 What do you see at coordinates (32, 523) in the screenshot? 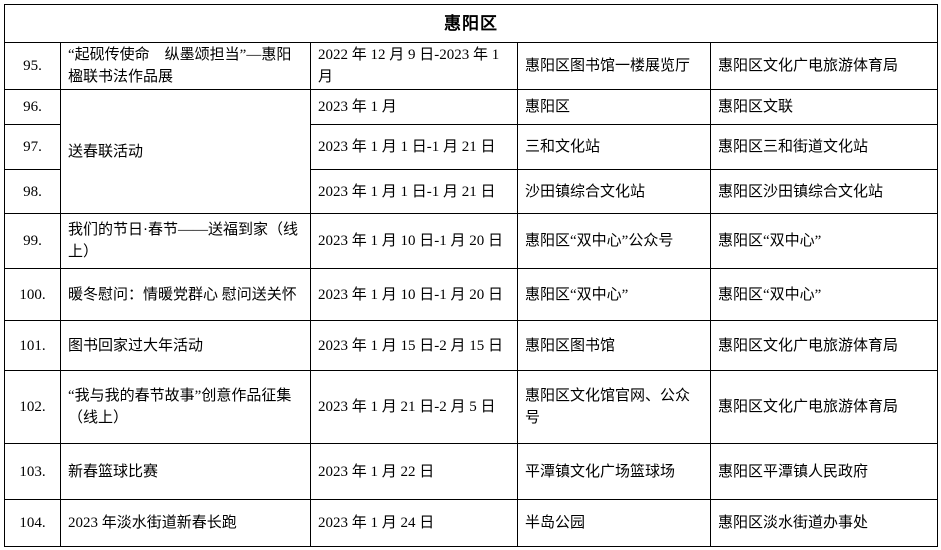
I see `row-number-cell: 104.` at bounding box center [32, 523].